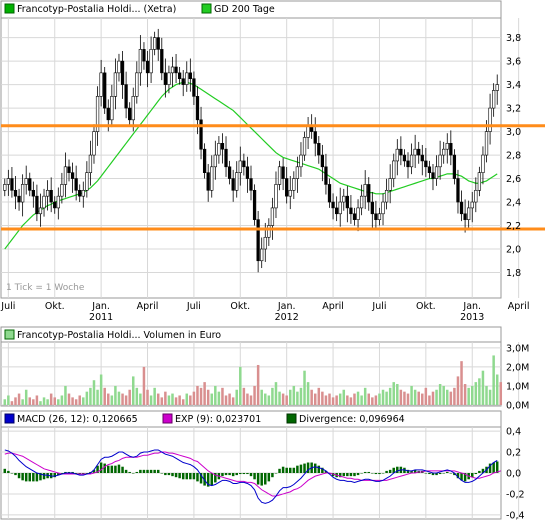 The height and width of the screenshot is (527, 545). What do you see at coordinates (333, 306) in the screenshot?
I see `price-x-tick: April` at bounding box center [333, 306].